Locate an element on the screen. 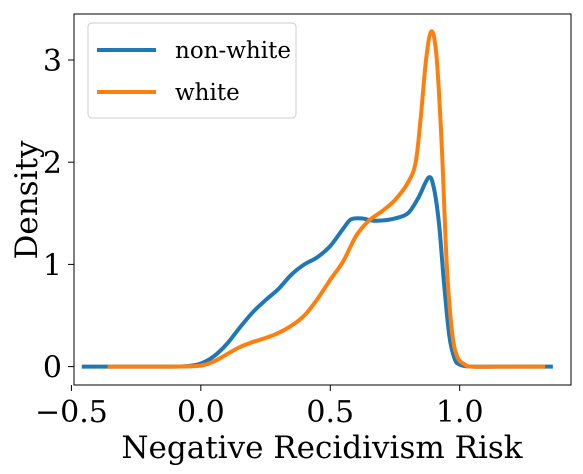  y-axis-label: Density is located at coordinates (27, 199).